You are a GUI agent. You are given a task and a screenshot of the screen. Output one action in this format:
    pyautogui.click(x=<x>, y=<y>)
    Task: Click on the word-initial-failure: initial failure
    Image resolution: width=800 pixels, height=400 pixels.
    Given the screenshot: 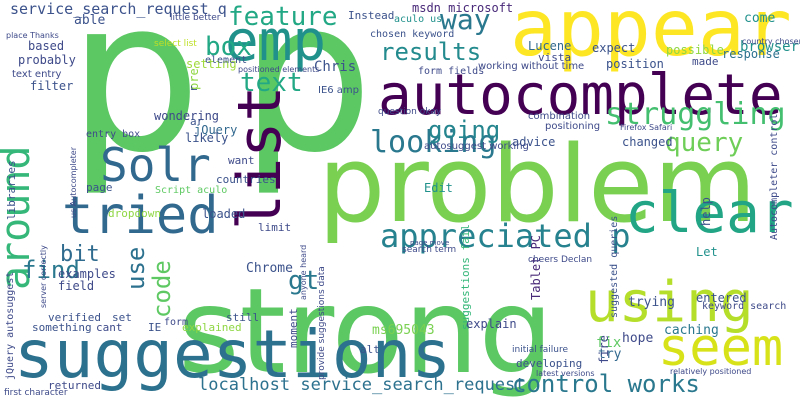 What is the action you would take?
    pyautogui.click(x=540, y=350)
    